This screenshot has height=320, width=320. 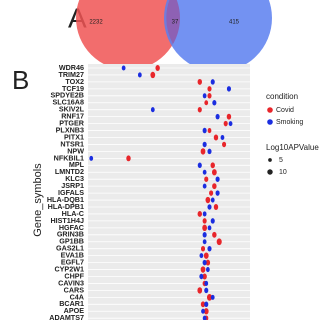 What do you see at coordinates (71, 74) in the screenshot?
I see `y-tick-label: TRIM27` at bounding box center [71, 74].